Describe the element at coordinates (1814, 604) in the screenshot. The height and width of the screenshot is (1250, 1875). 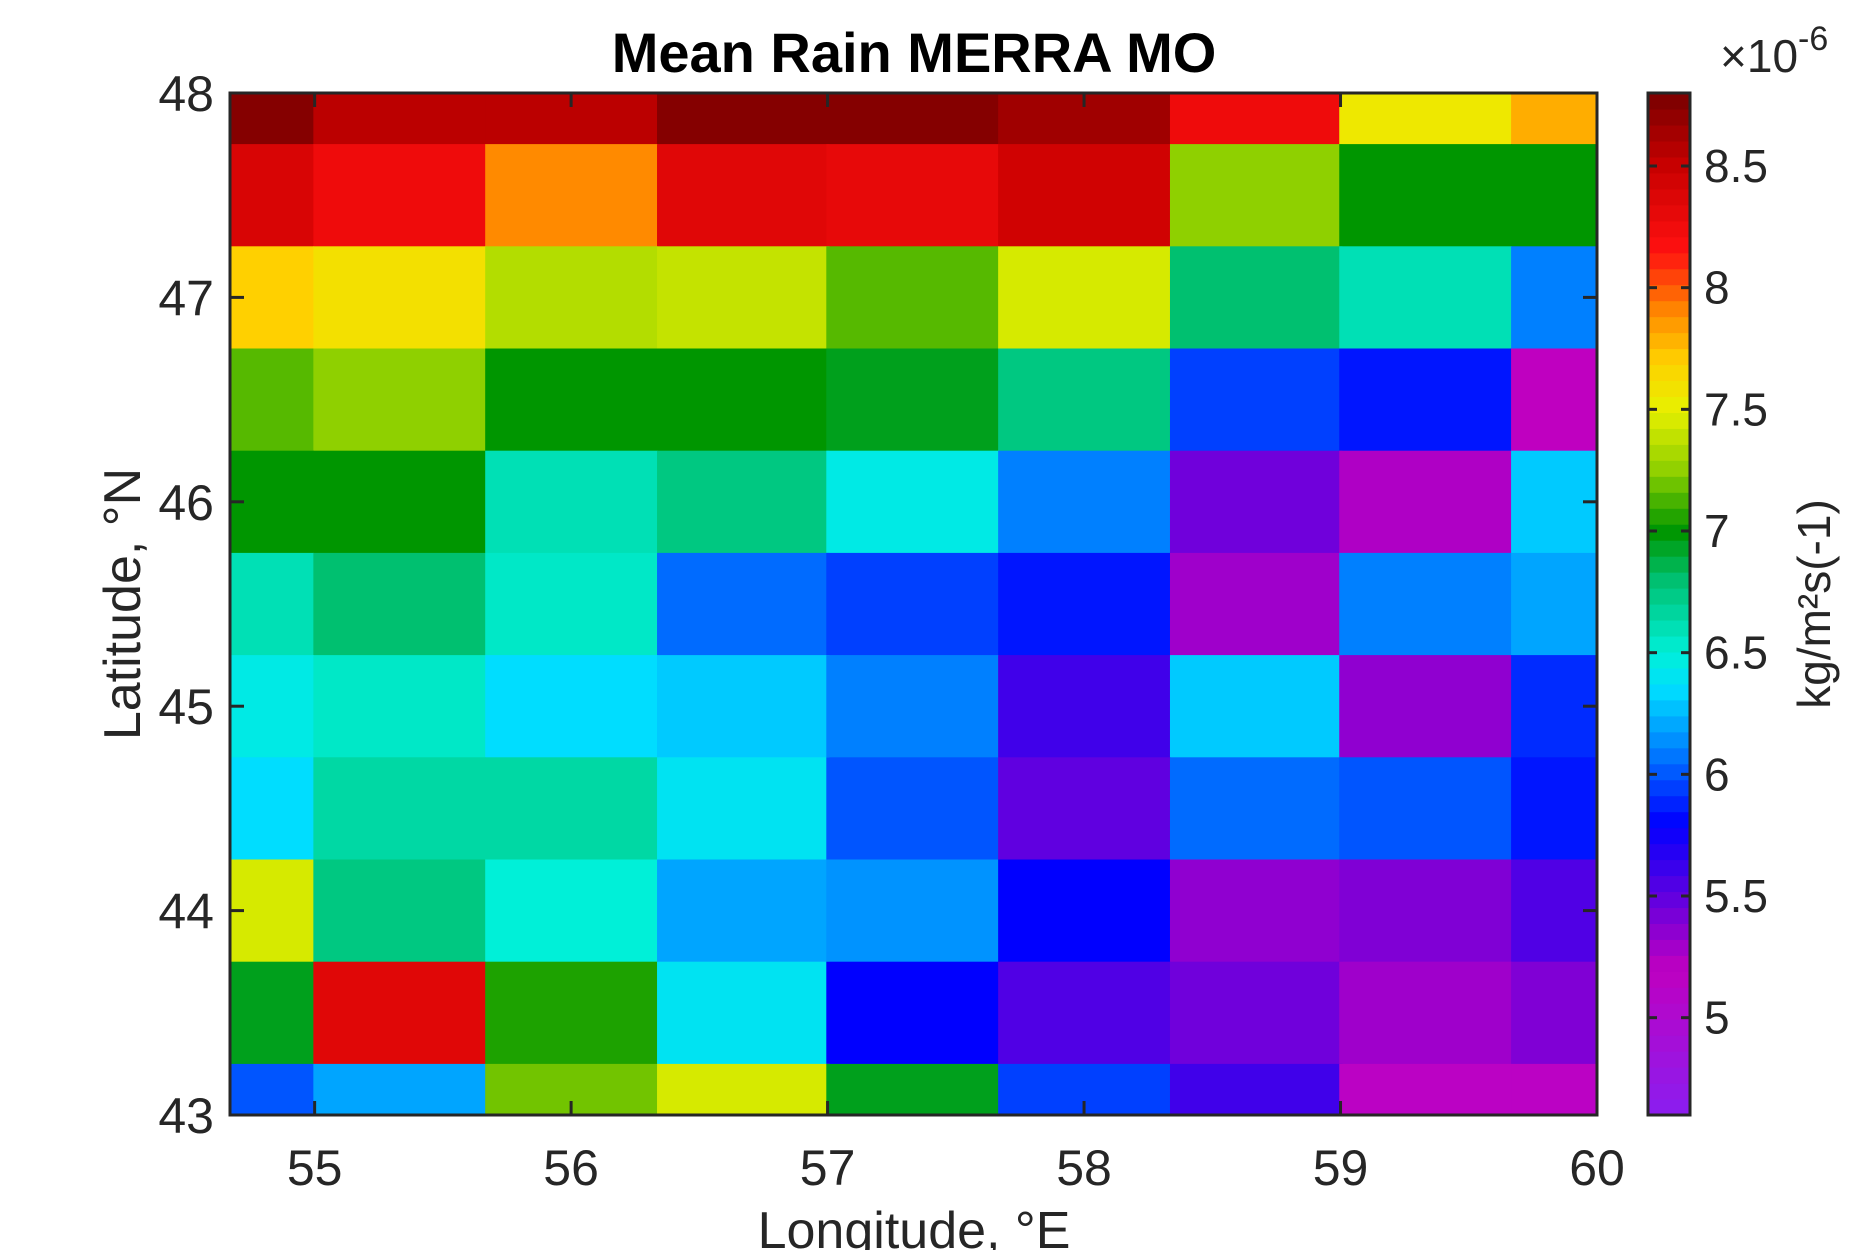
I see `colorbar-label: kg/m²s(-1)` at that location.